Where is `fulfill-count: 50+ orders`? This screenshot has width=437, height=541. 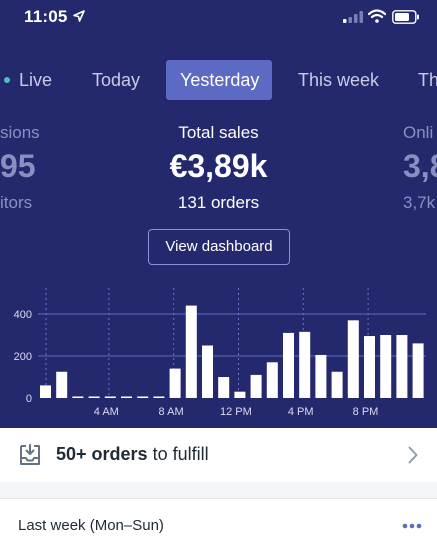
fulfill-count: 50+ orders is located at coordinates (102, 454).